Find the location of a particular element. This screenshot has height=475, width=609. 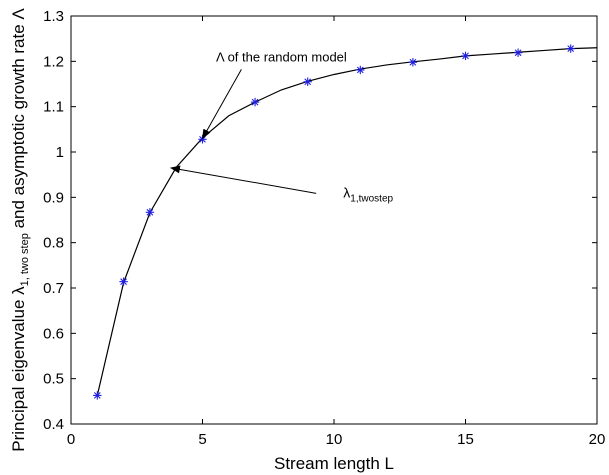

y-axis-label-pre: Principal eigenvalue λ is located at coordinates (18, 369).